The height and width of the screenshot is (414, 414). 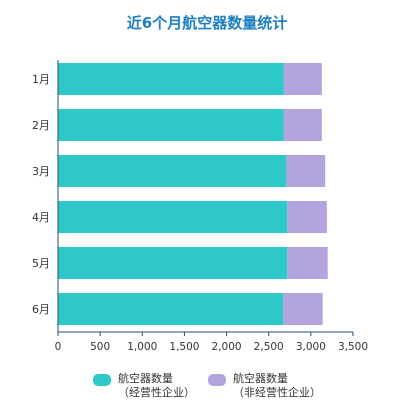 What do you see at coordinates (353, 347) in the screenshot?
I see `x-tick-label: 3,500` at bounding box center [353, 347].